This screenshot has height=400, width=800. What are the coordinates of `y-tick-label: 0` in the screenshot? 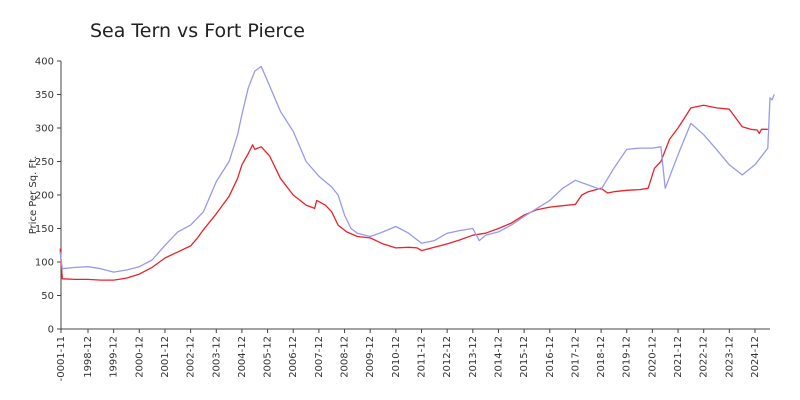 It's located at (51, 330).